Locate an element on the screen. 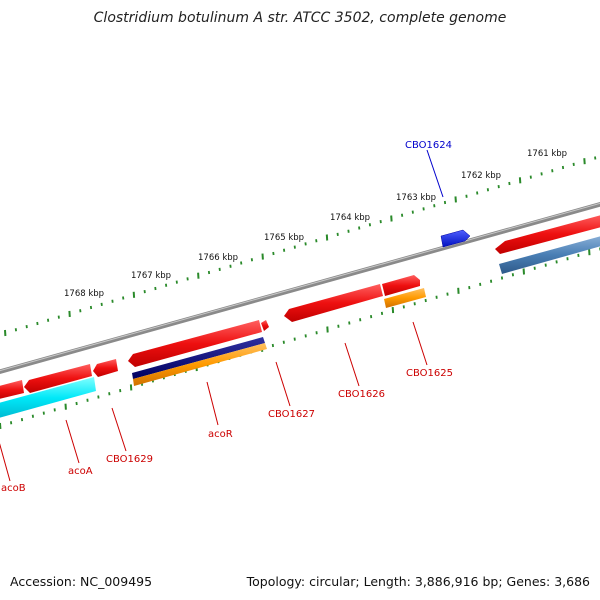  scale-label-1765: 1765 kbp is located at coordinates (284, 238).